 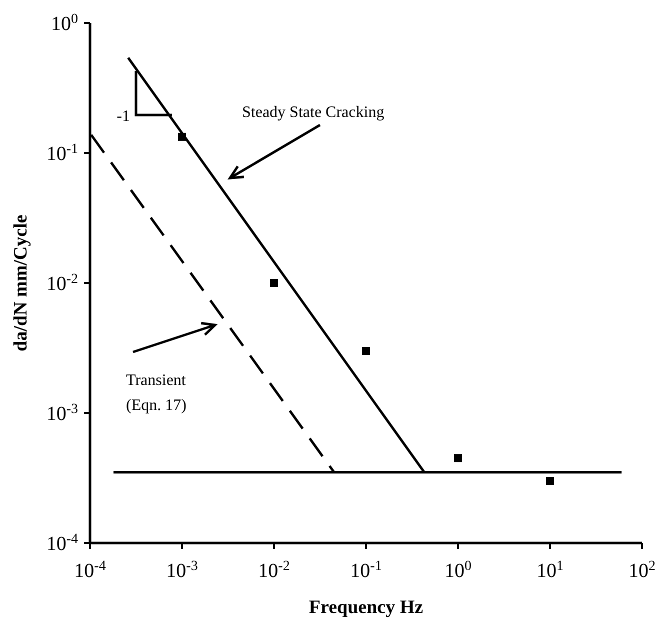 I want to click on x-tick-label: 10$^{-3}$, so click(x=182, y=570).